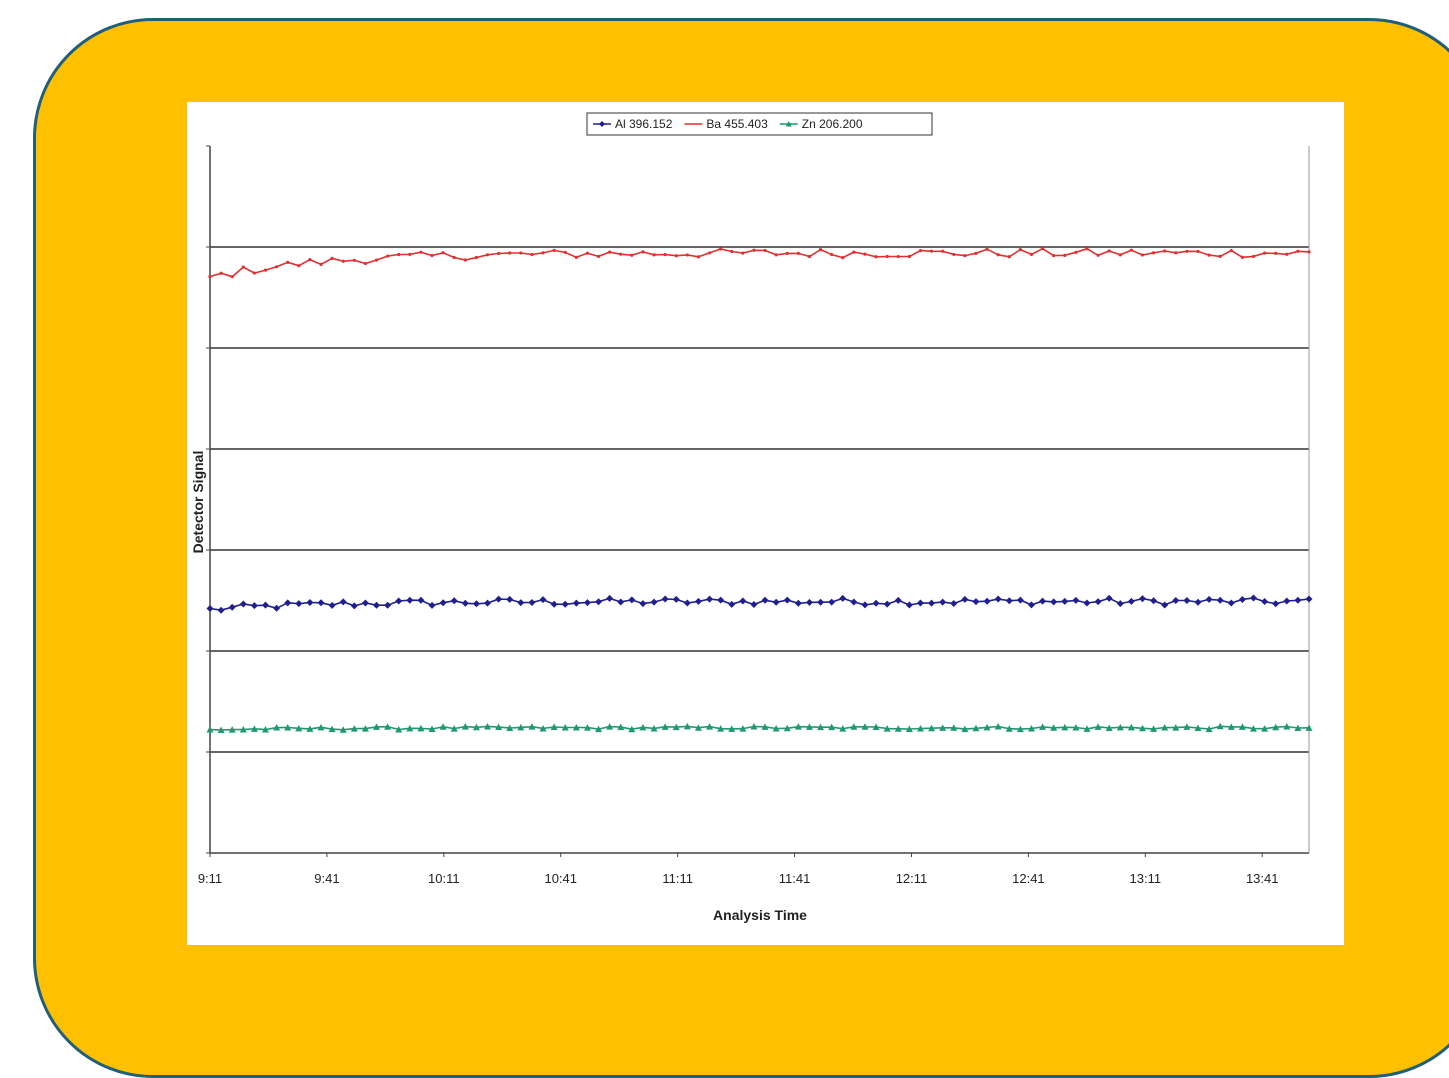 This screenshot has width=1449, height=1078. I want to click on series-zn, so click(759, 728).